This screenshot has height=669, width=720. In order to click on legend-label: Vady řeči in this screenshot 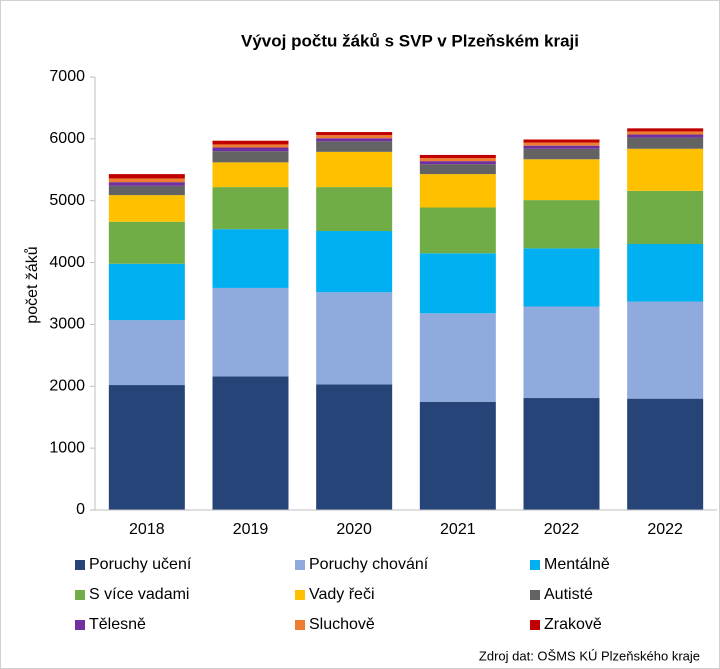, I will do `click(342, 594)`.